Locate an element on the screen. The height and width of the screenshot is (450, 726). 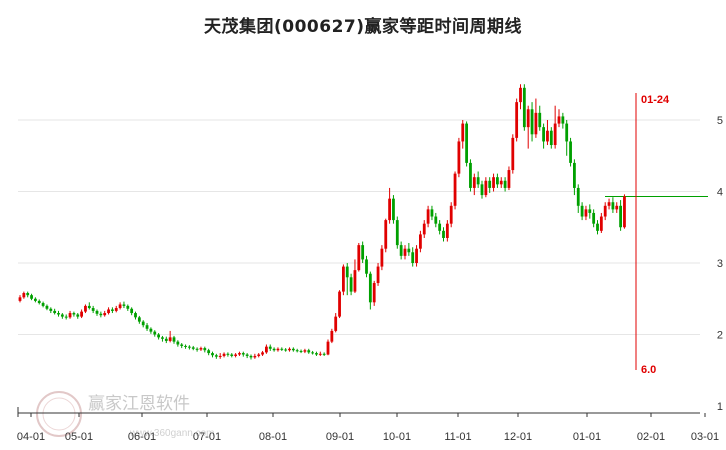
x-tick-label: 08-01 is located at coordinates (273, 437).